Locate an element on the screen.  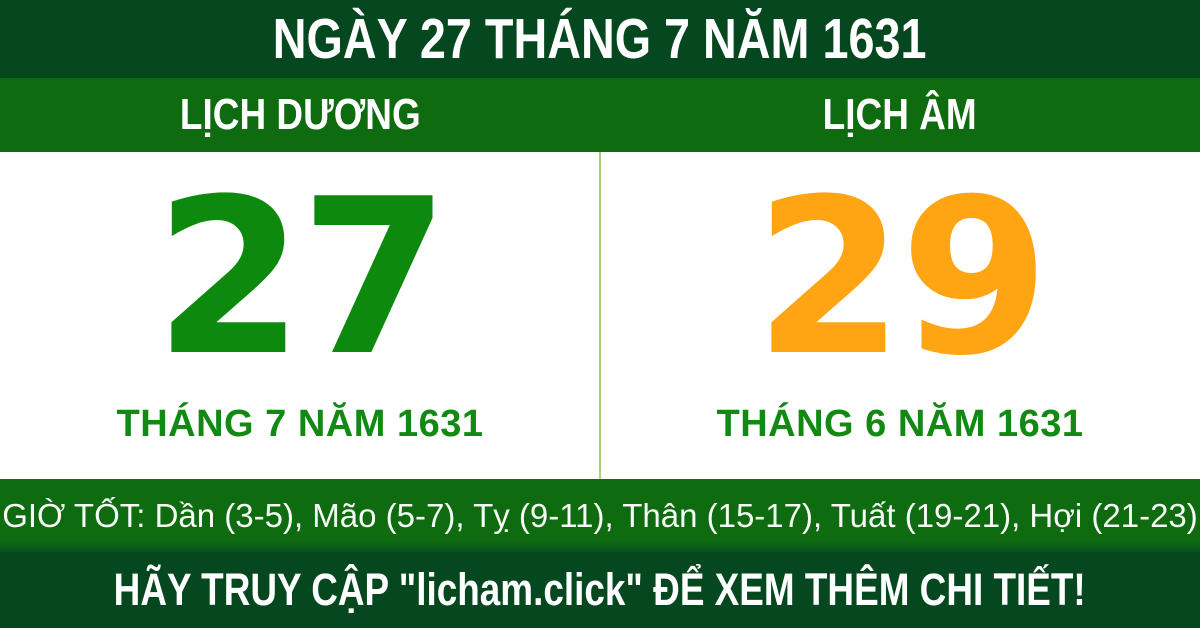
date-header-text: NGÀY 27 THÁNG 7 NĂM 1631 is located at coordinates (600, 39).